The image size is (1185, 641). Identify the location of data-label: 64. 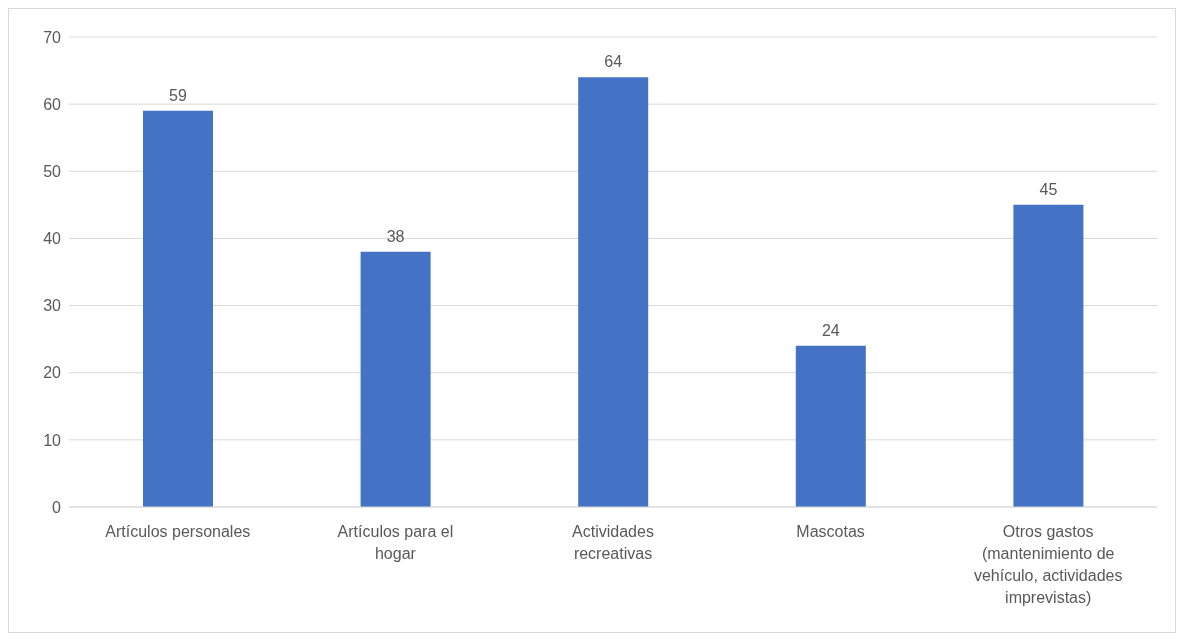
(613, 62).